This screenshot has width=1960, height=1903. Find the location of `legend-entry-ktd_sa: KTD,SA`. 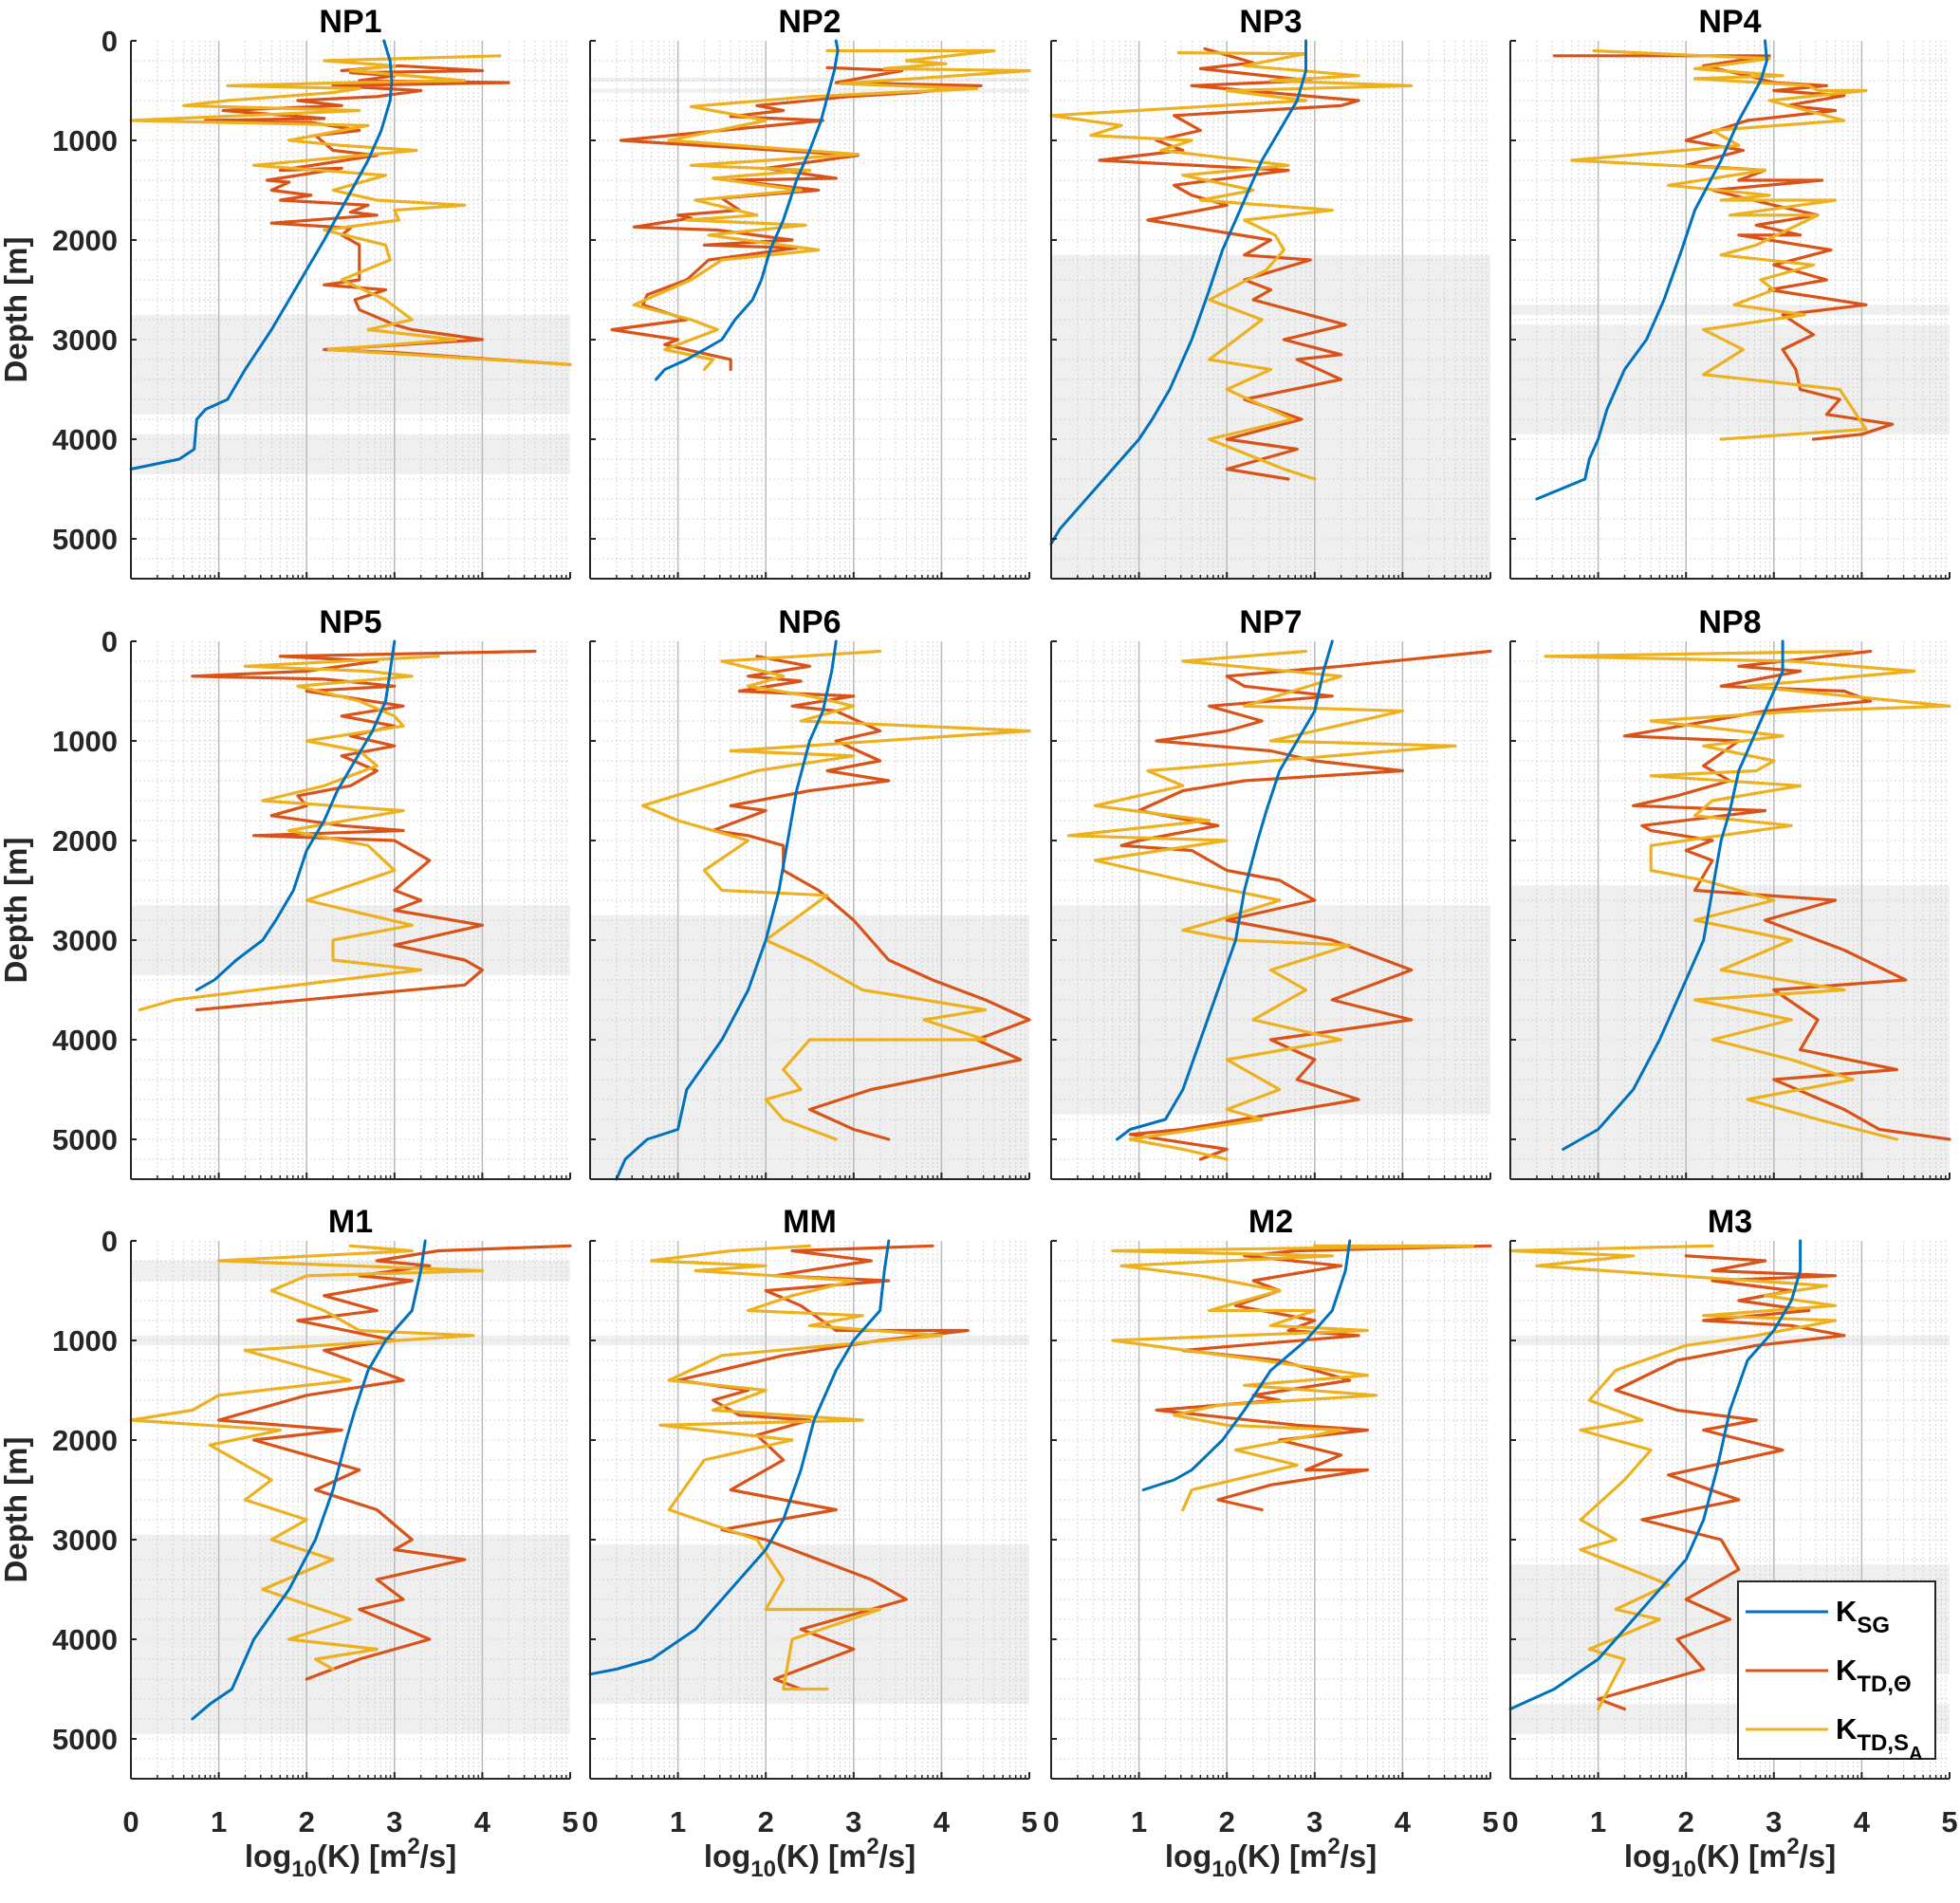

legend-entry-ktd_sa: KTD,SA is located at coordinates (1835, 1738).